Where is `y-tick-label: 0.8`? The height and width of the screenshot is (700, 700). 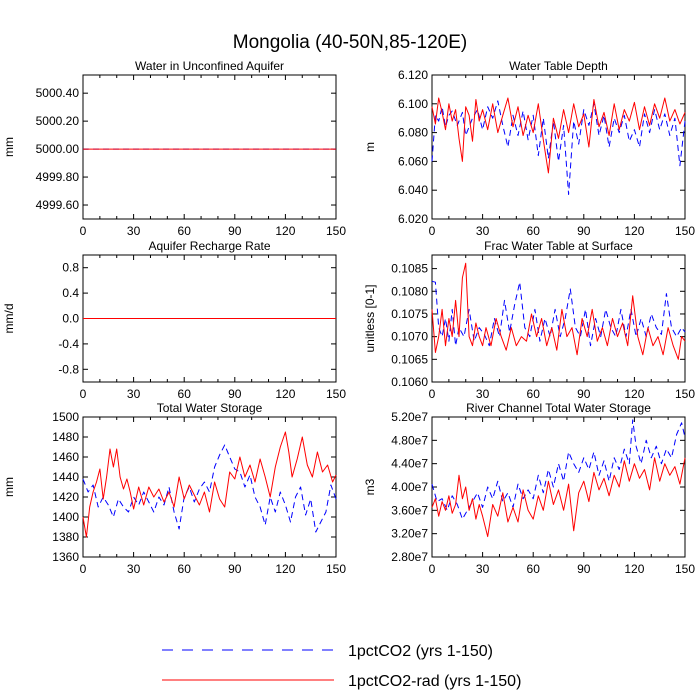
y-tick-label: 0.8 is located at coordinates (70, 268).